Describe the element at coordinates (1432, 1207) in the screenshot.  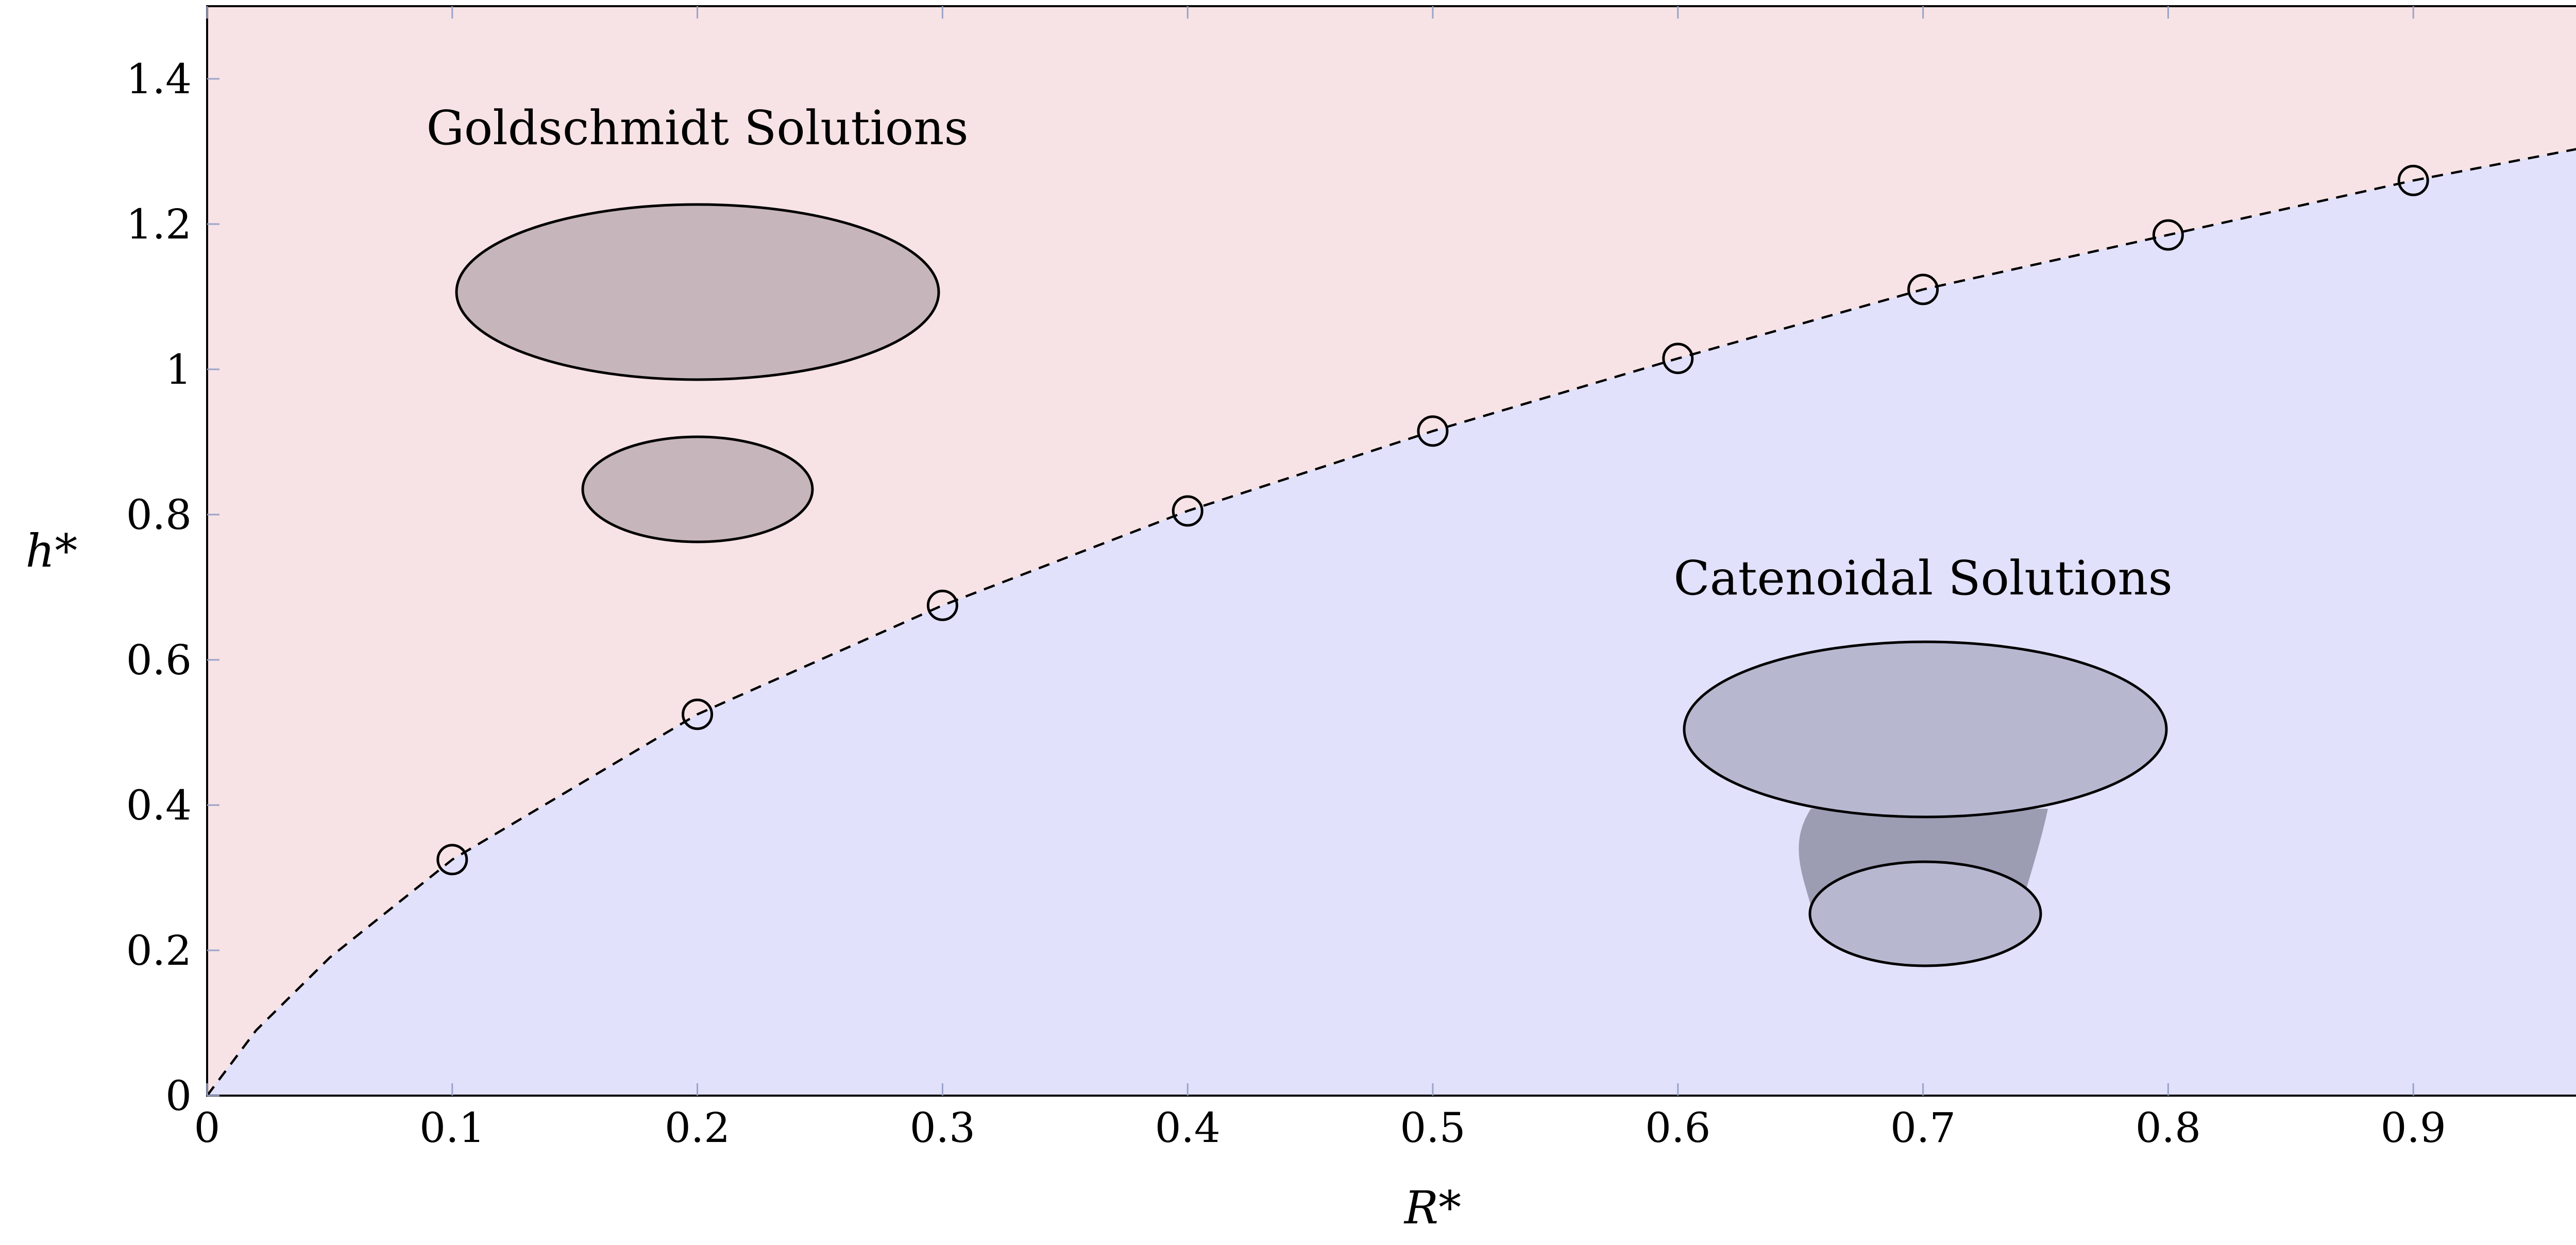
I see `x-axis-label: R*` at that location.